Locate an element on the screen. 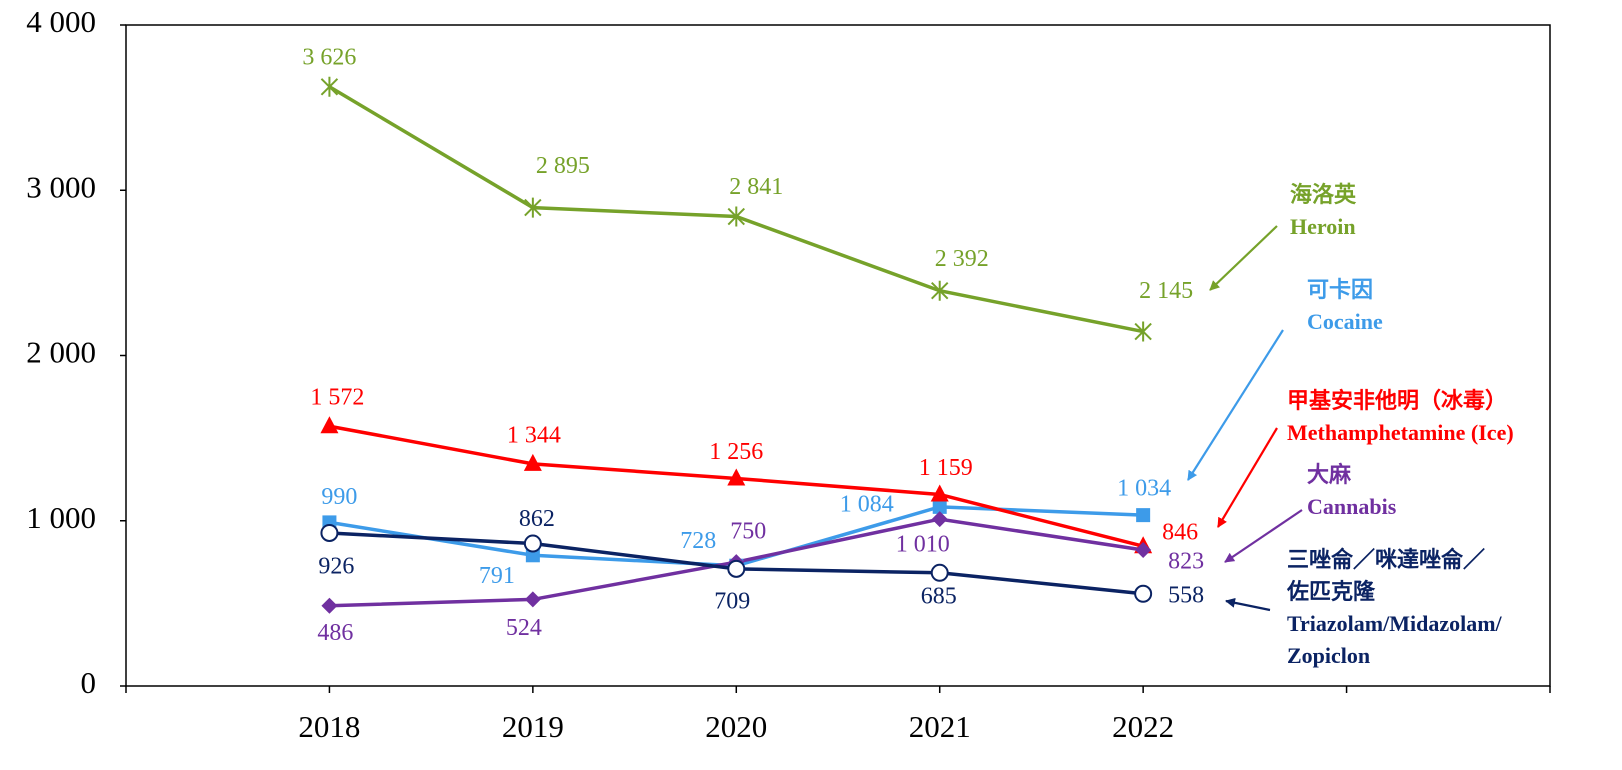 The height and width of the screenshot is (770, 1622). data-label: 1 572 is located at coordinates (337, 398).